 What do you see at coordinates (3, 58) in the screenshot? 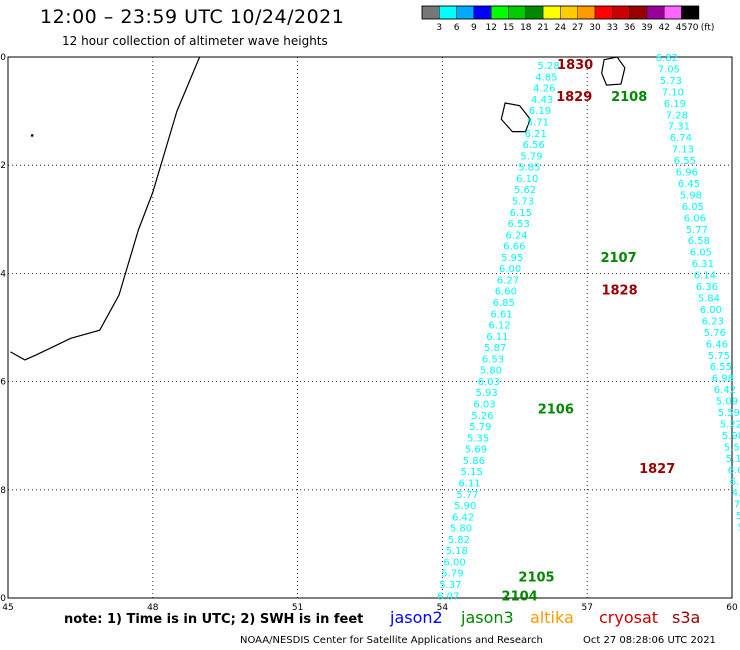
I see `latitude-tick-label: -20` at bounding box center [3, 58].